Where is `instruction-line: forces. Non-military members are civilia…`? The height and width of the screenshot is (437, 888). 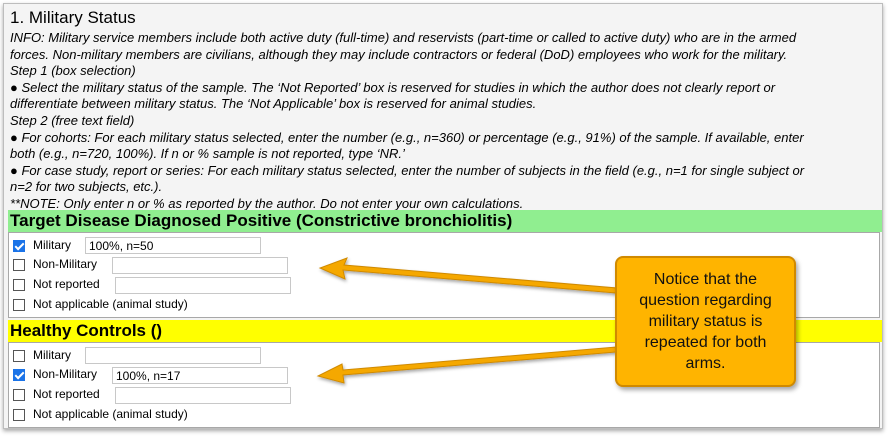 instruction-line: forces. Non-military members are civilia… is located at coordinates (399, 54).